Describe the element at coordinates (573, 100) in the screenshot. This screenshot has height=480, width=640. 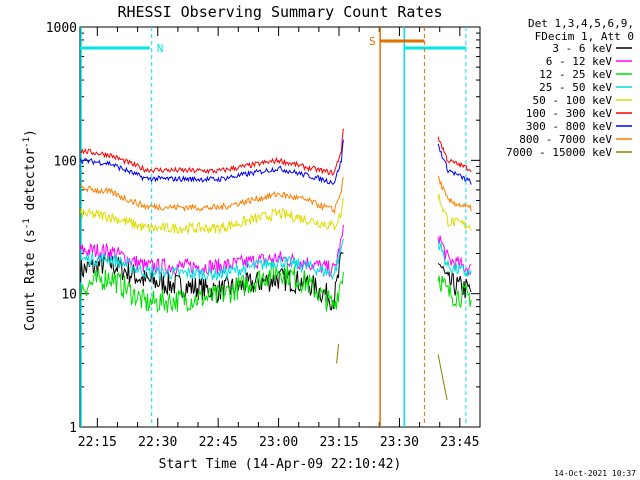
I see `legend-entry-label: 50 - 100 keV` at that location.